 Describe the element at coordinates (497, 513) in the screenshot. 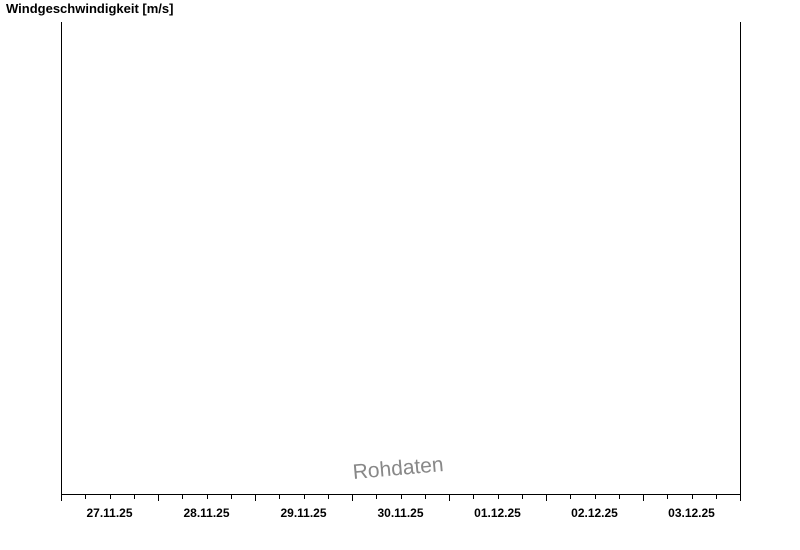

I see `x-tick-label: 01.12.25` at that location.